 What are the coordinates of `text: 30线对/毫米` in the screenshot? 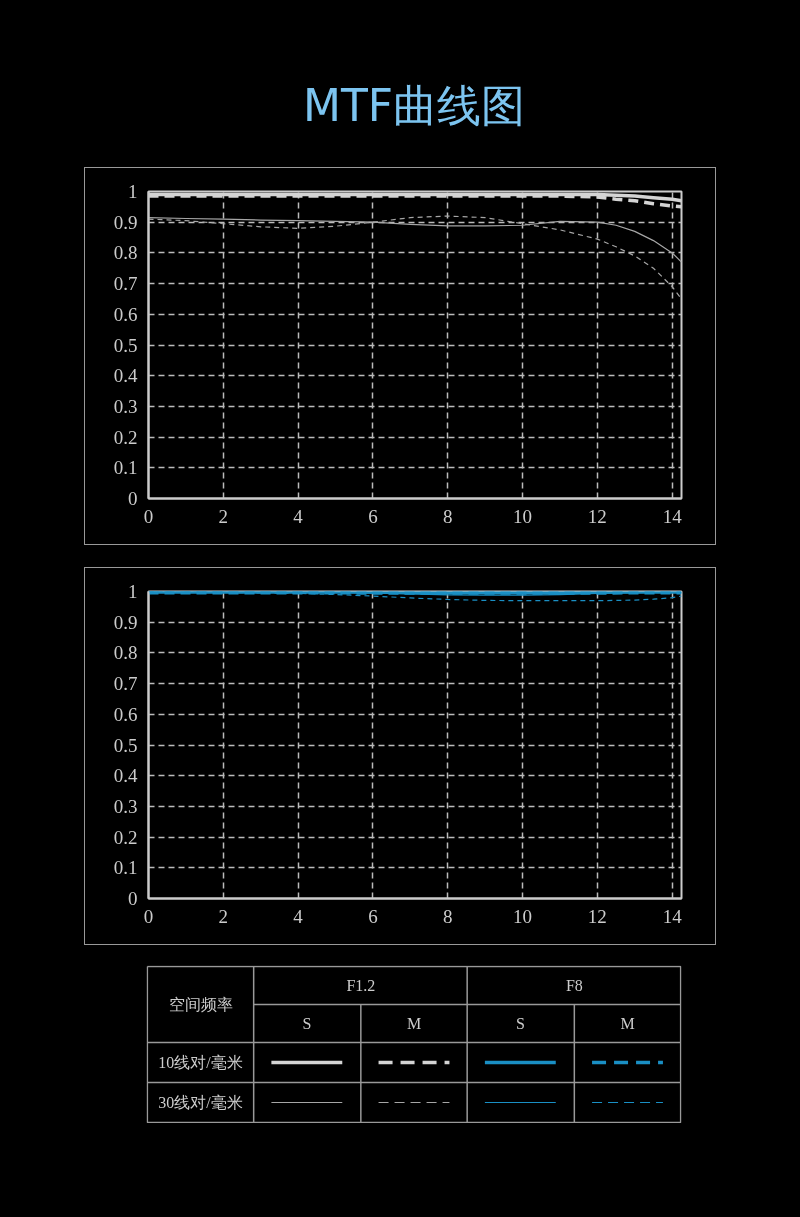 It's located at (200, 1102).